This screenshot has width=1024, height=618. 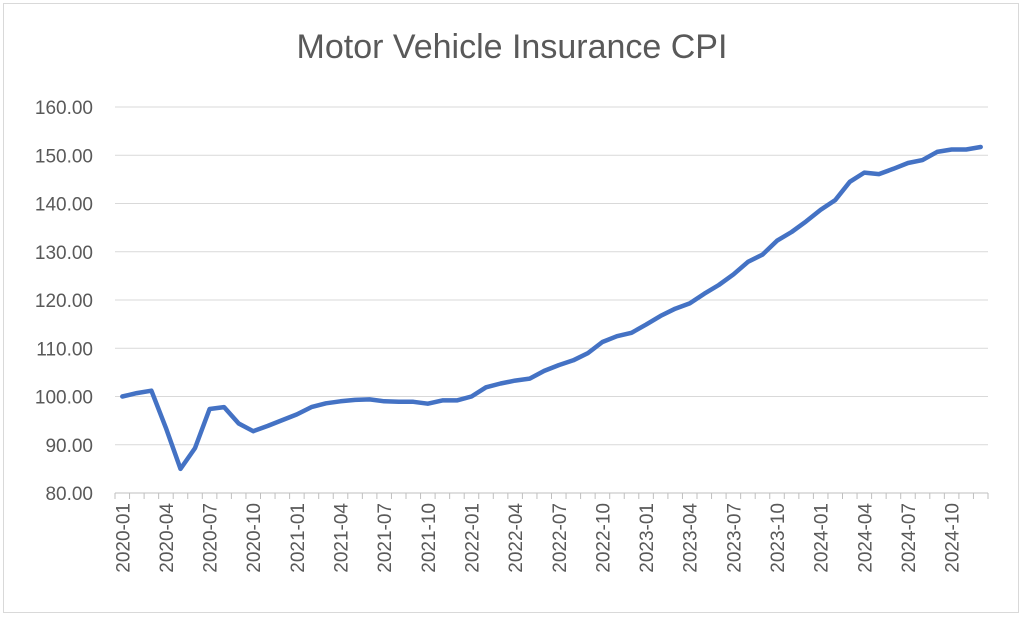 What do you see at coordinates (953, 538) in the screenshot?
I see `x-tick-label: 2024-10` at bounding box center [953, 538].